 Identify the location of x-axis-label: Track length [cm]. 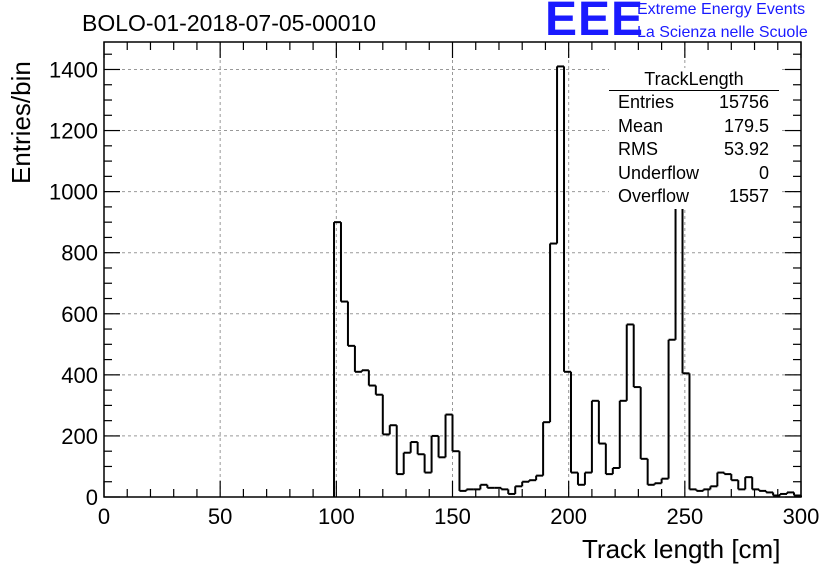
(681, 549).